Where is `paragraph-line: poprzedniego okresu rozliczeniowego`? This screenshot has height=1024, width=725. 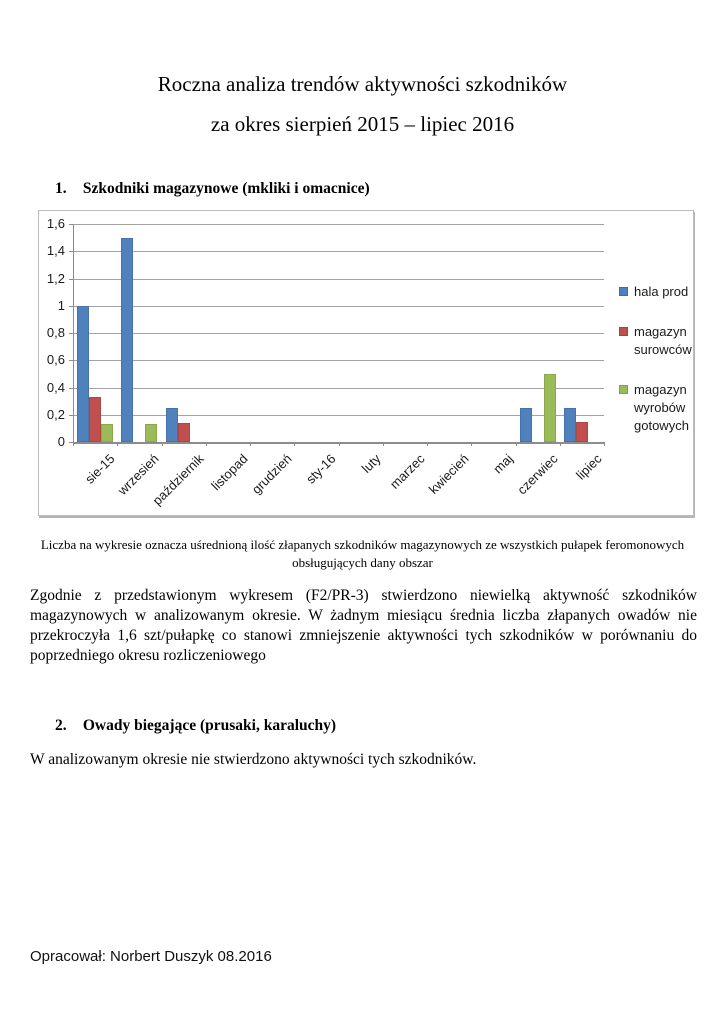
paragraph-line: poprzedniego okresu rozliczeniowego is located at coordinates (148, 655).